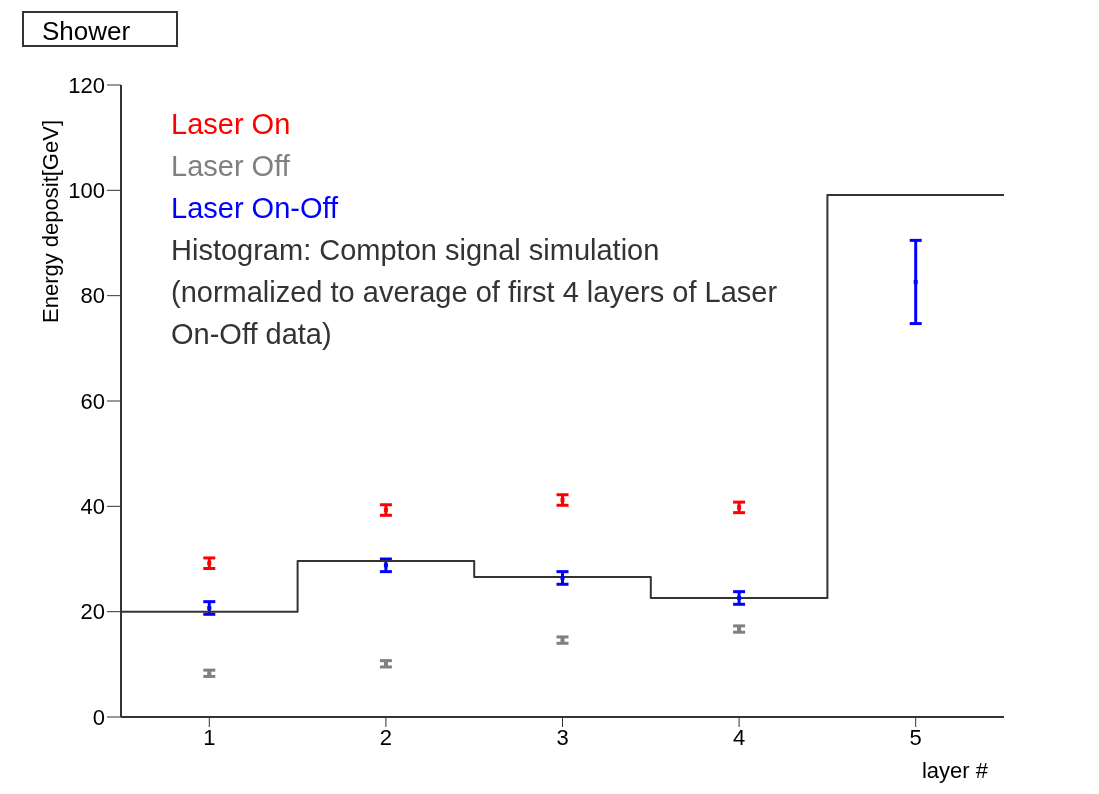 The height and width of the screenshot is (794, 1099). Describe the element at coordinates (100, 29) in the screenshot. I see `chart-title: Shower` at that location.